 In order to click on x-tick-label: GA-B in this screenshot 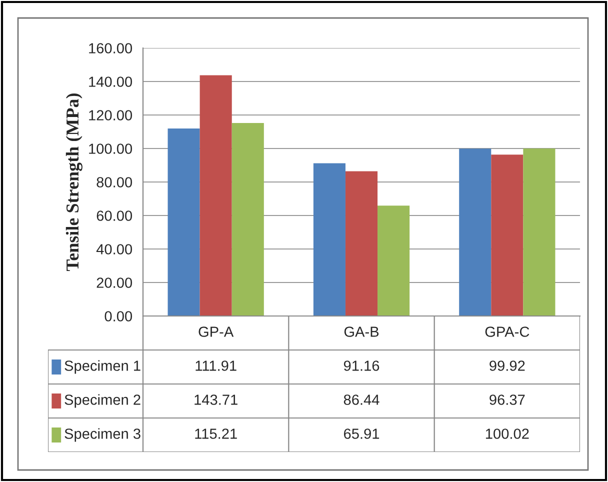, I will do `click(361, 331)`.